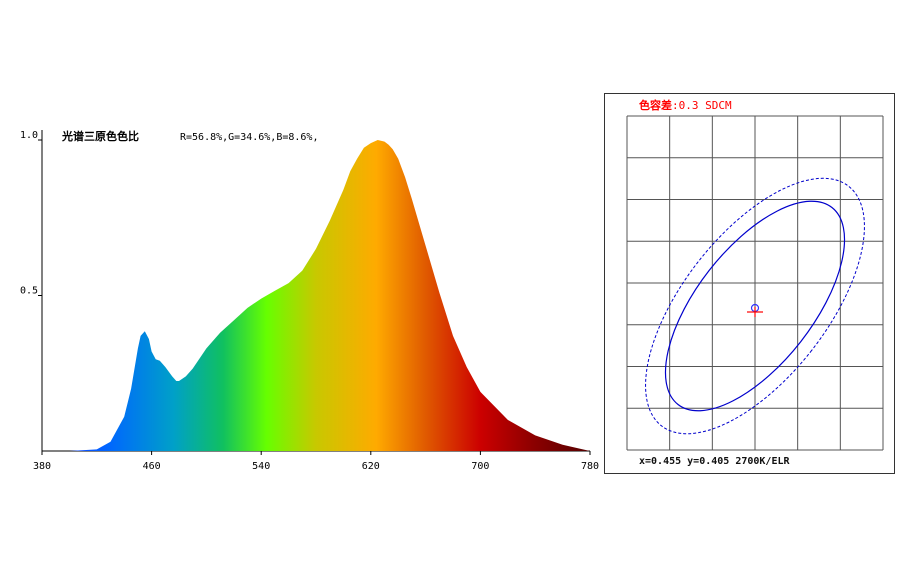 The height and width of the screenshot is (577, 920). I want to click on x-tick-label: 460, so click(152, 466).